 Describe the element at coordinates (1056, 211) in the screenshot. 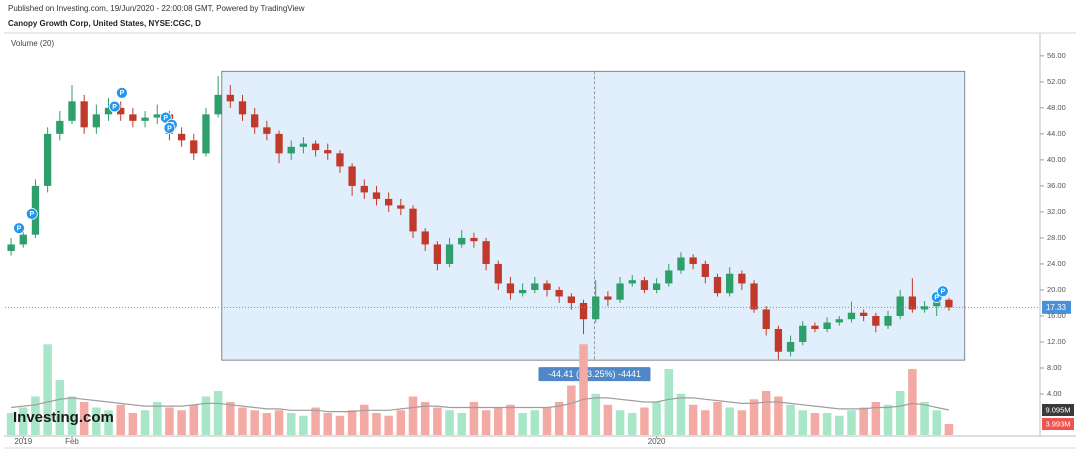

I see `y-tick-label: 32.00` at that location.